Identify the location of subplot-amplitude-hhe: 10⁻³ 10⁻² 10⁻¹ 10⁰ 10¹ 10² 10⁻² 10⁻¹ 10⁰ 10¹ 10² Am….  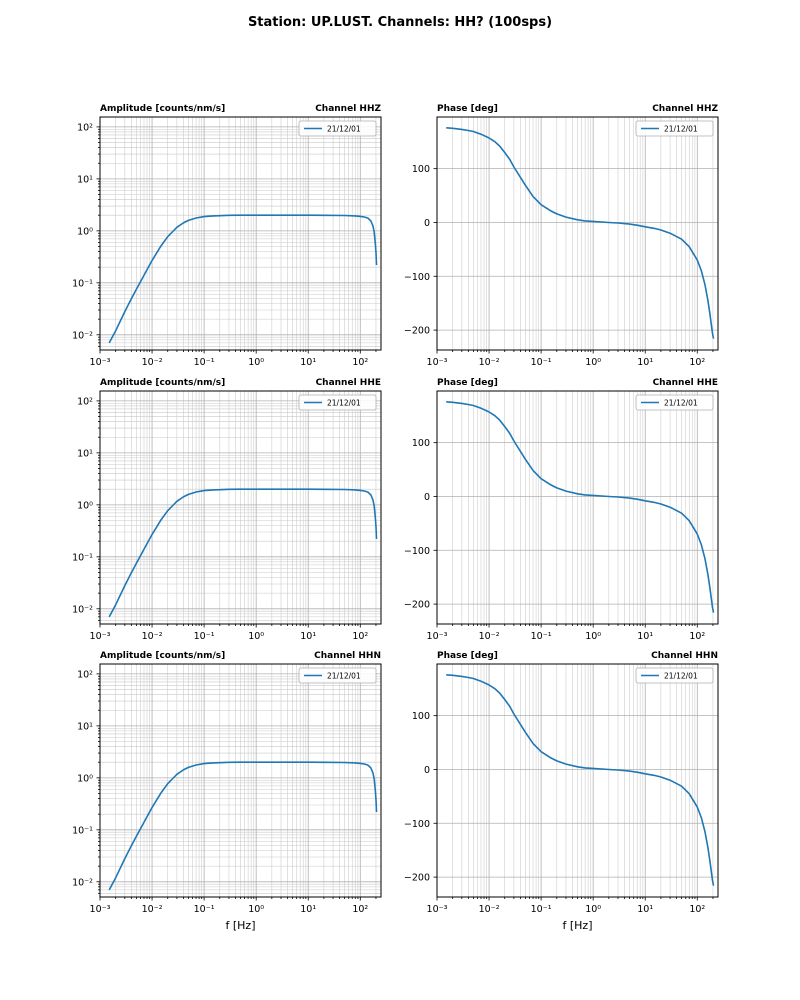
(227, 510).